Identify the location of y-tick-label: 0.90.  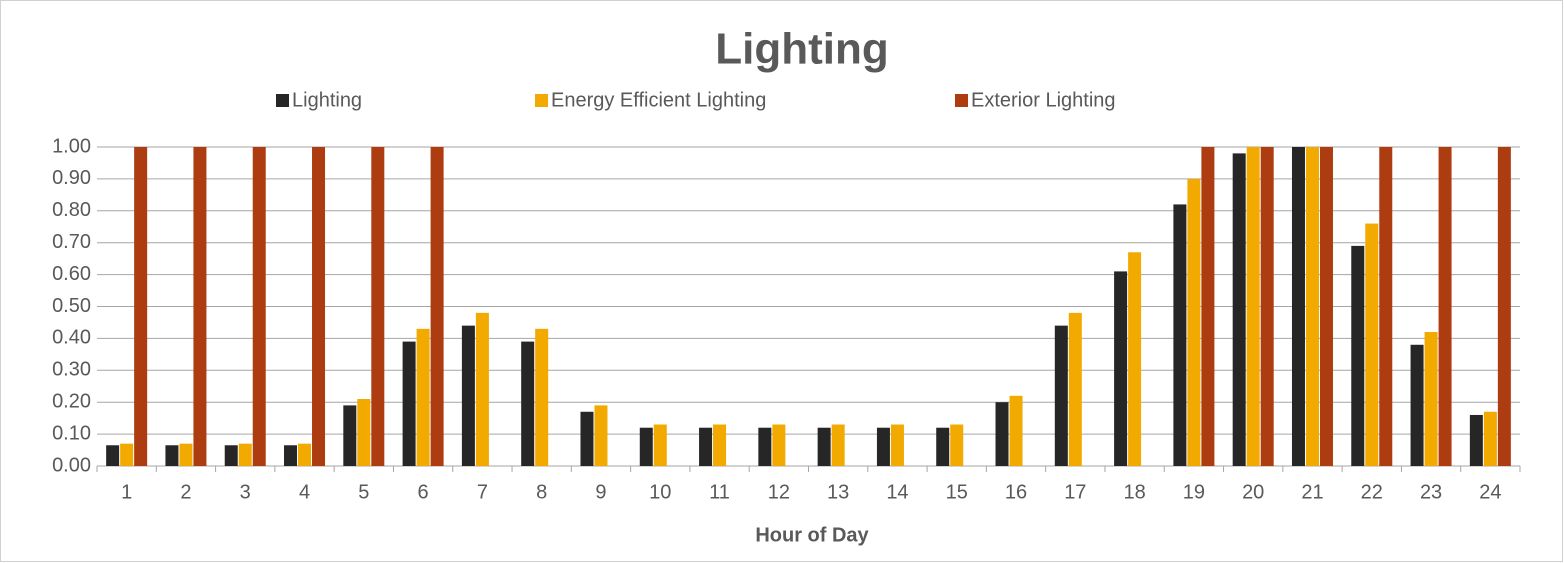
(71, 178).